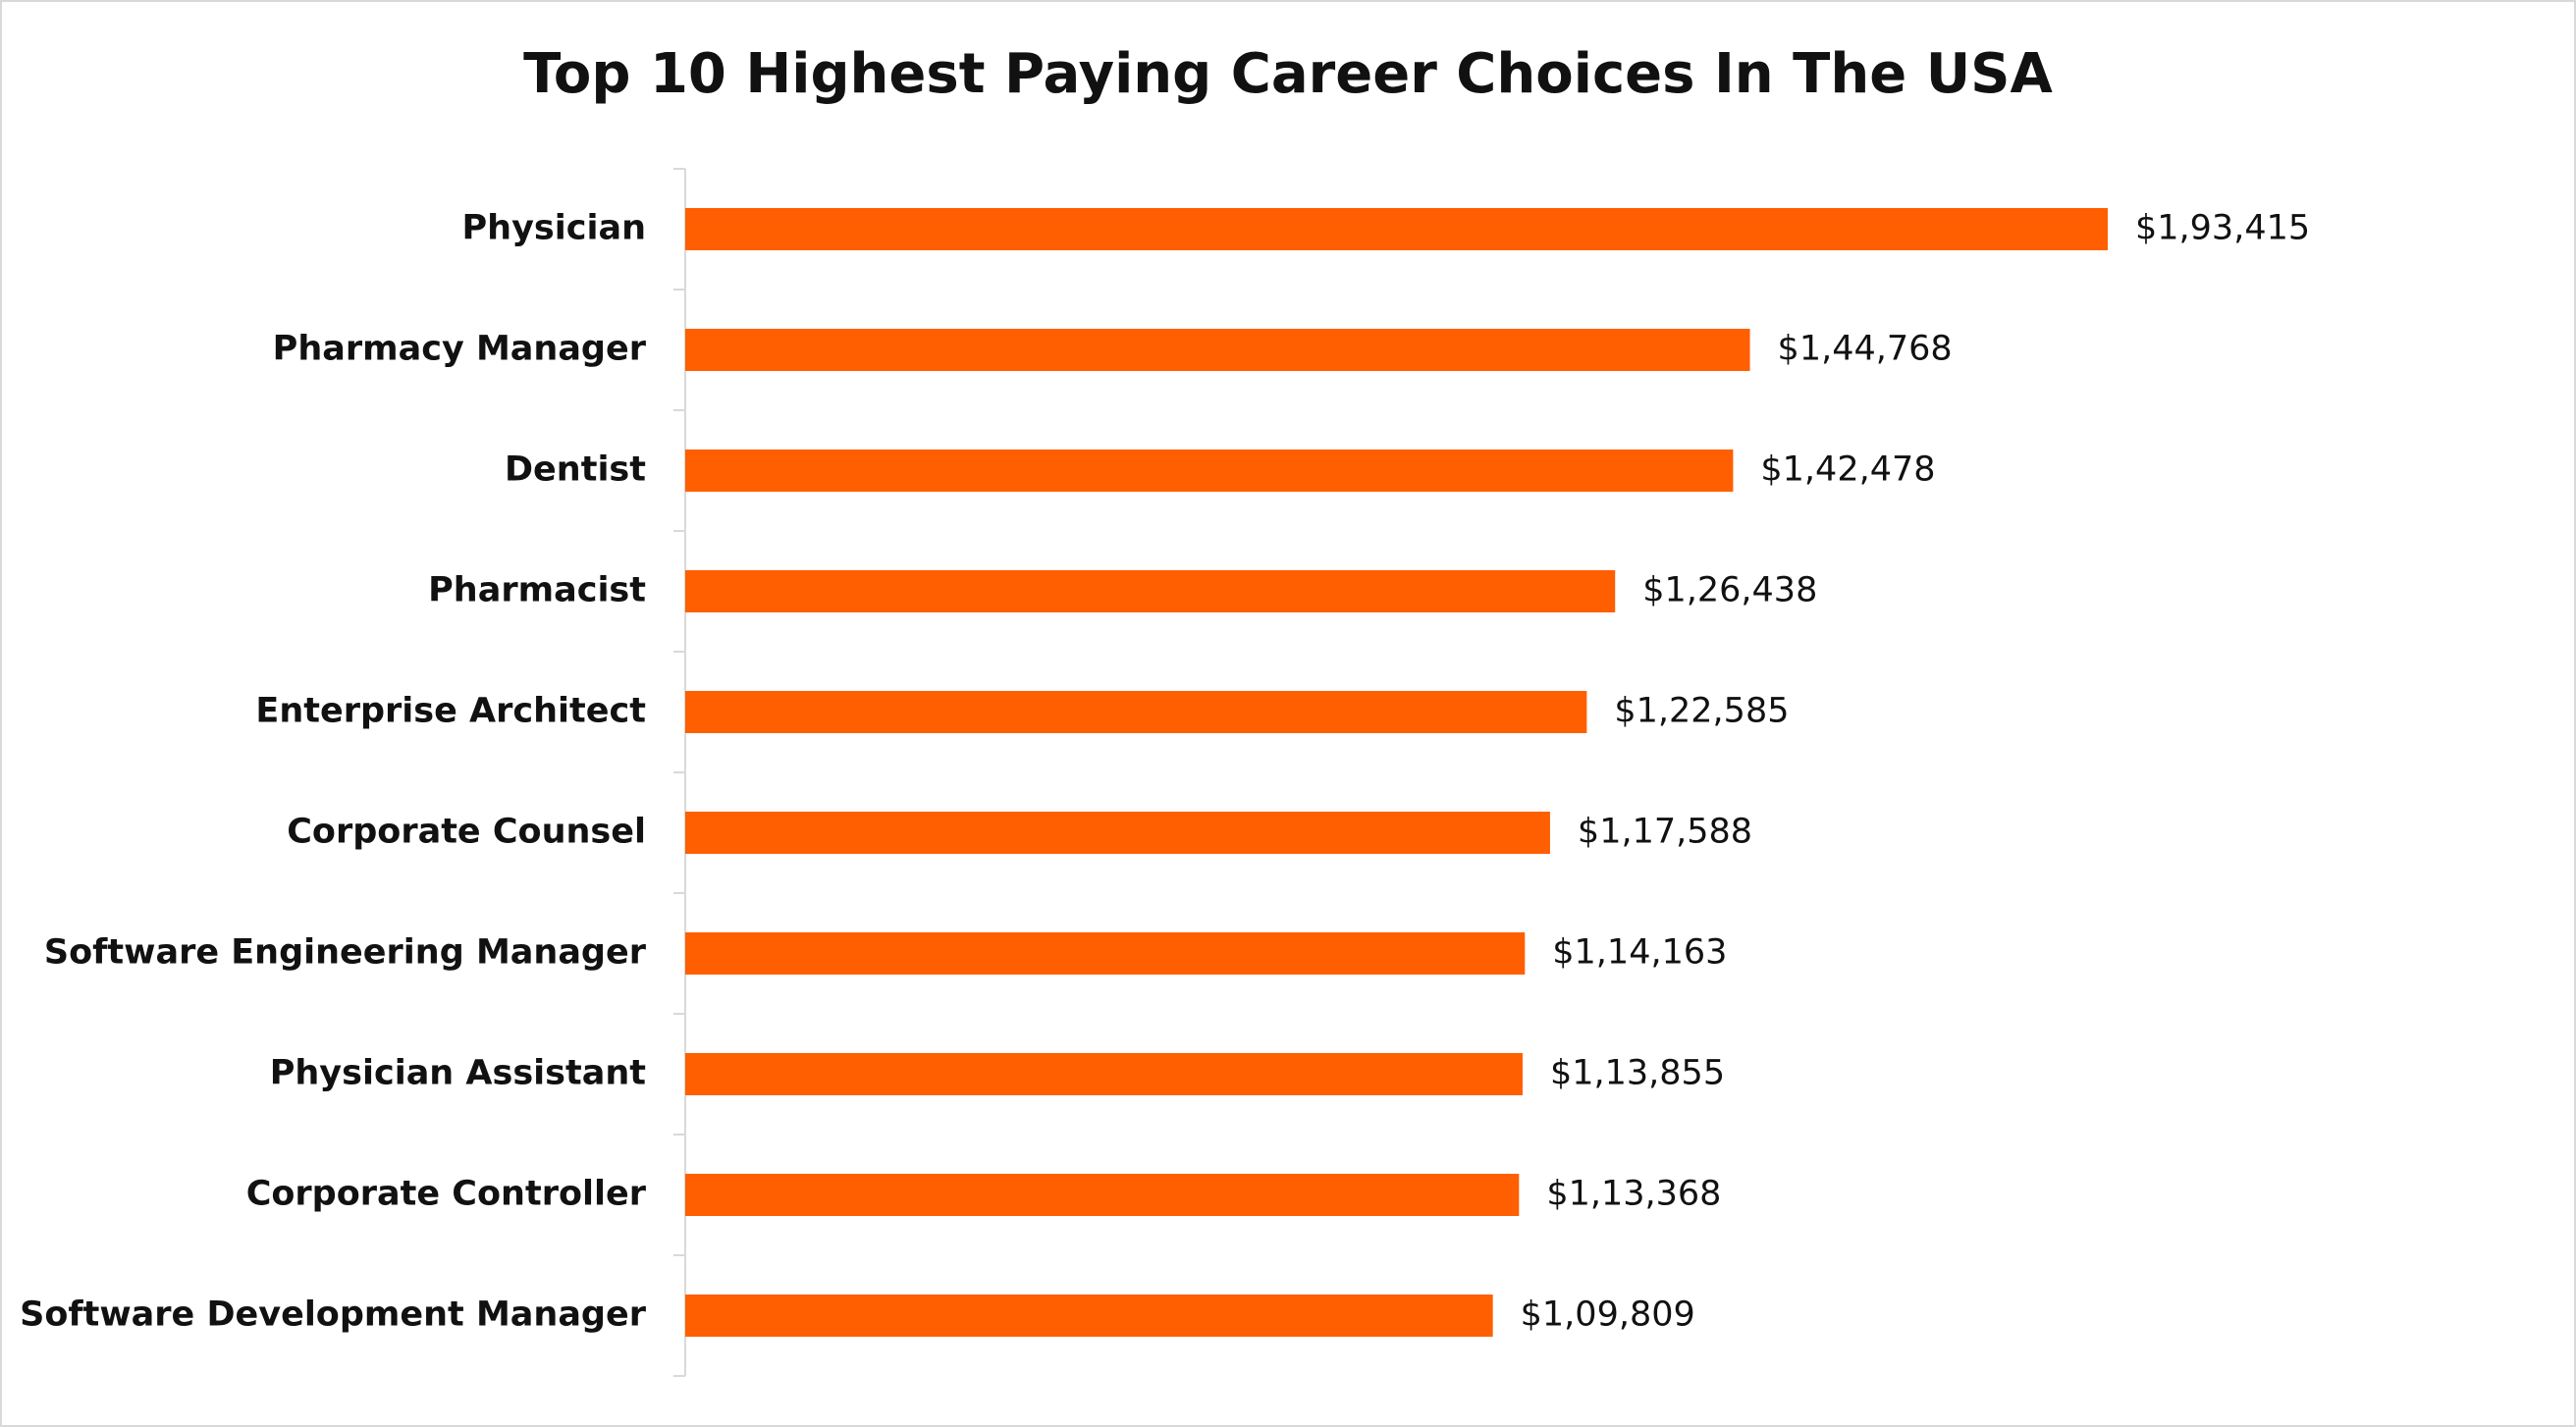 The width and height of the screenshot is (2576, 1427). Describe the element at coordinates (1633, 1194) in the screenshot. I see `value-label: $1,13,368` at that location.